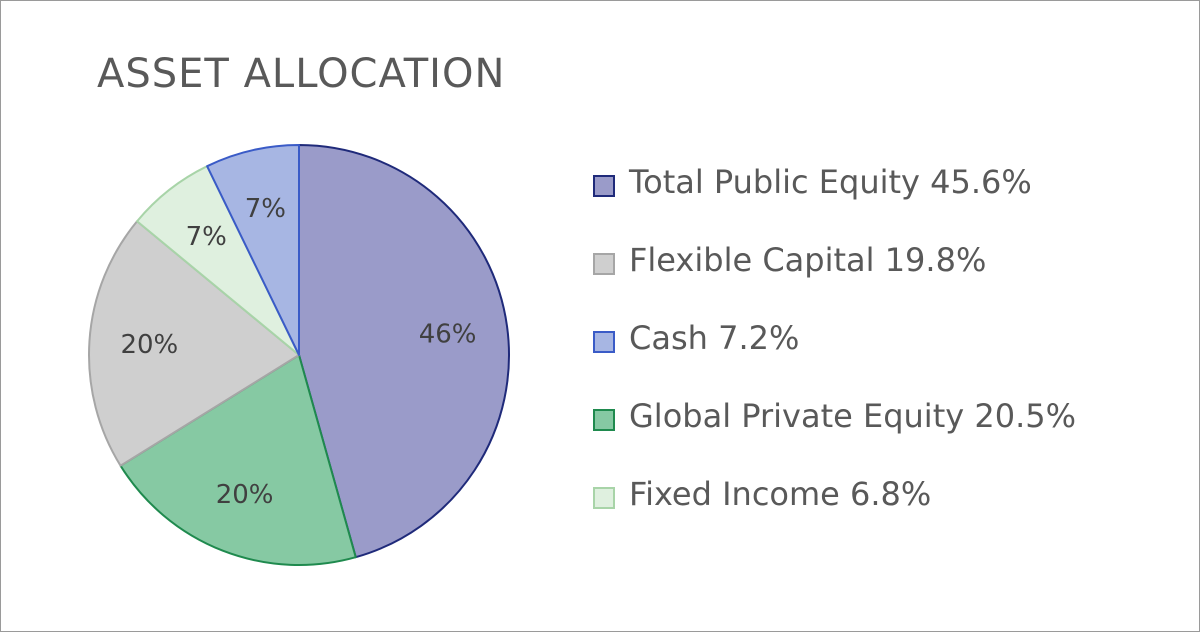 The width and height of the screenshot is (1200, 633). What do you see at coordinates (604, 420) in the screenshot?
I see `legend-swatch-global-private-equity` at bounding box center [604, 420].